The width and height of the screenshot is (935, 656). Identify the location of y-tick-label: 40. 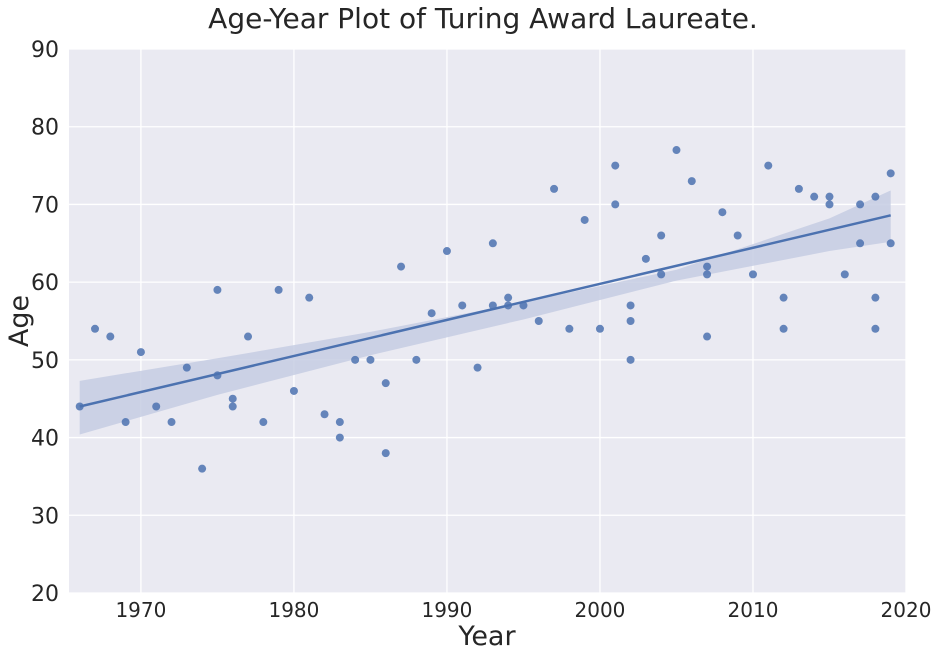
(45, 439).